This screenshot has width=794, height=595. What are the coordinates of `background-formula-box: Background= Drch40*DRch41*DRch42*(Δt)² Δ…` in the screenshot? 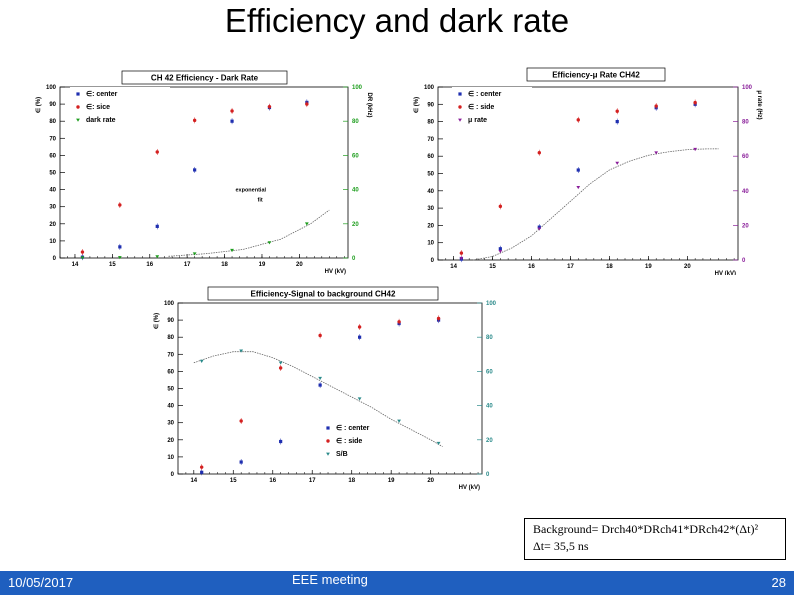 It's located at (655, 539).